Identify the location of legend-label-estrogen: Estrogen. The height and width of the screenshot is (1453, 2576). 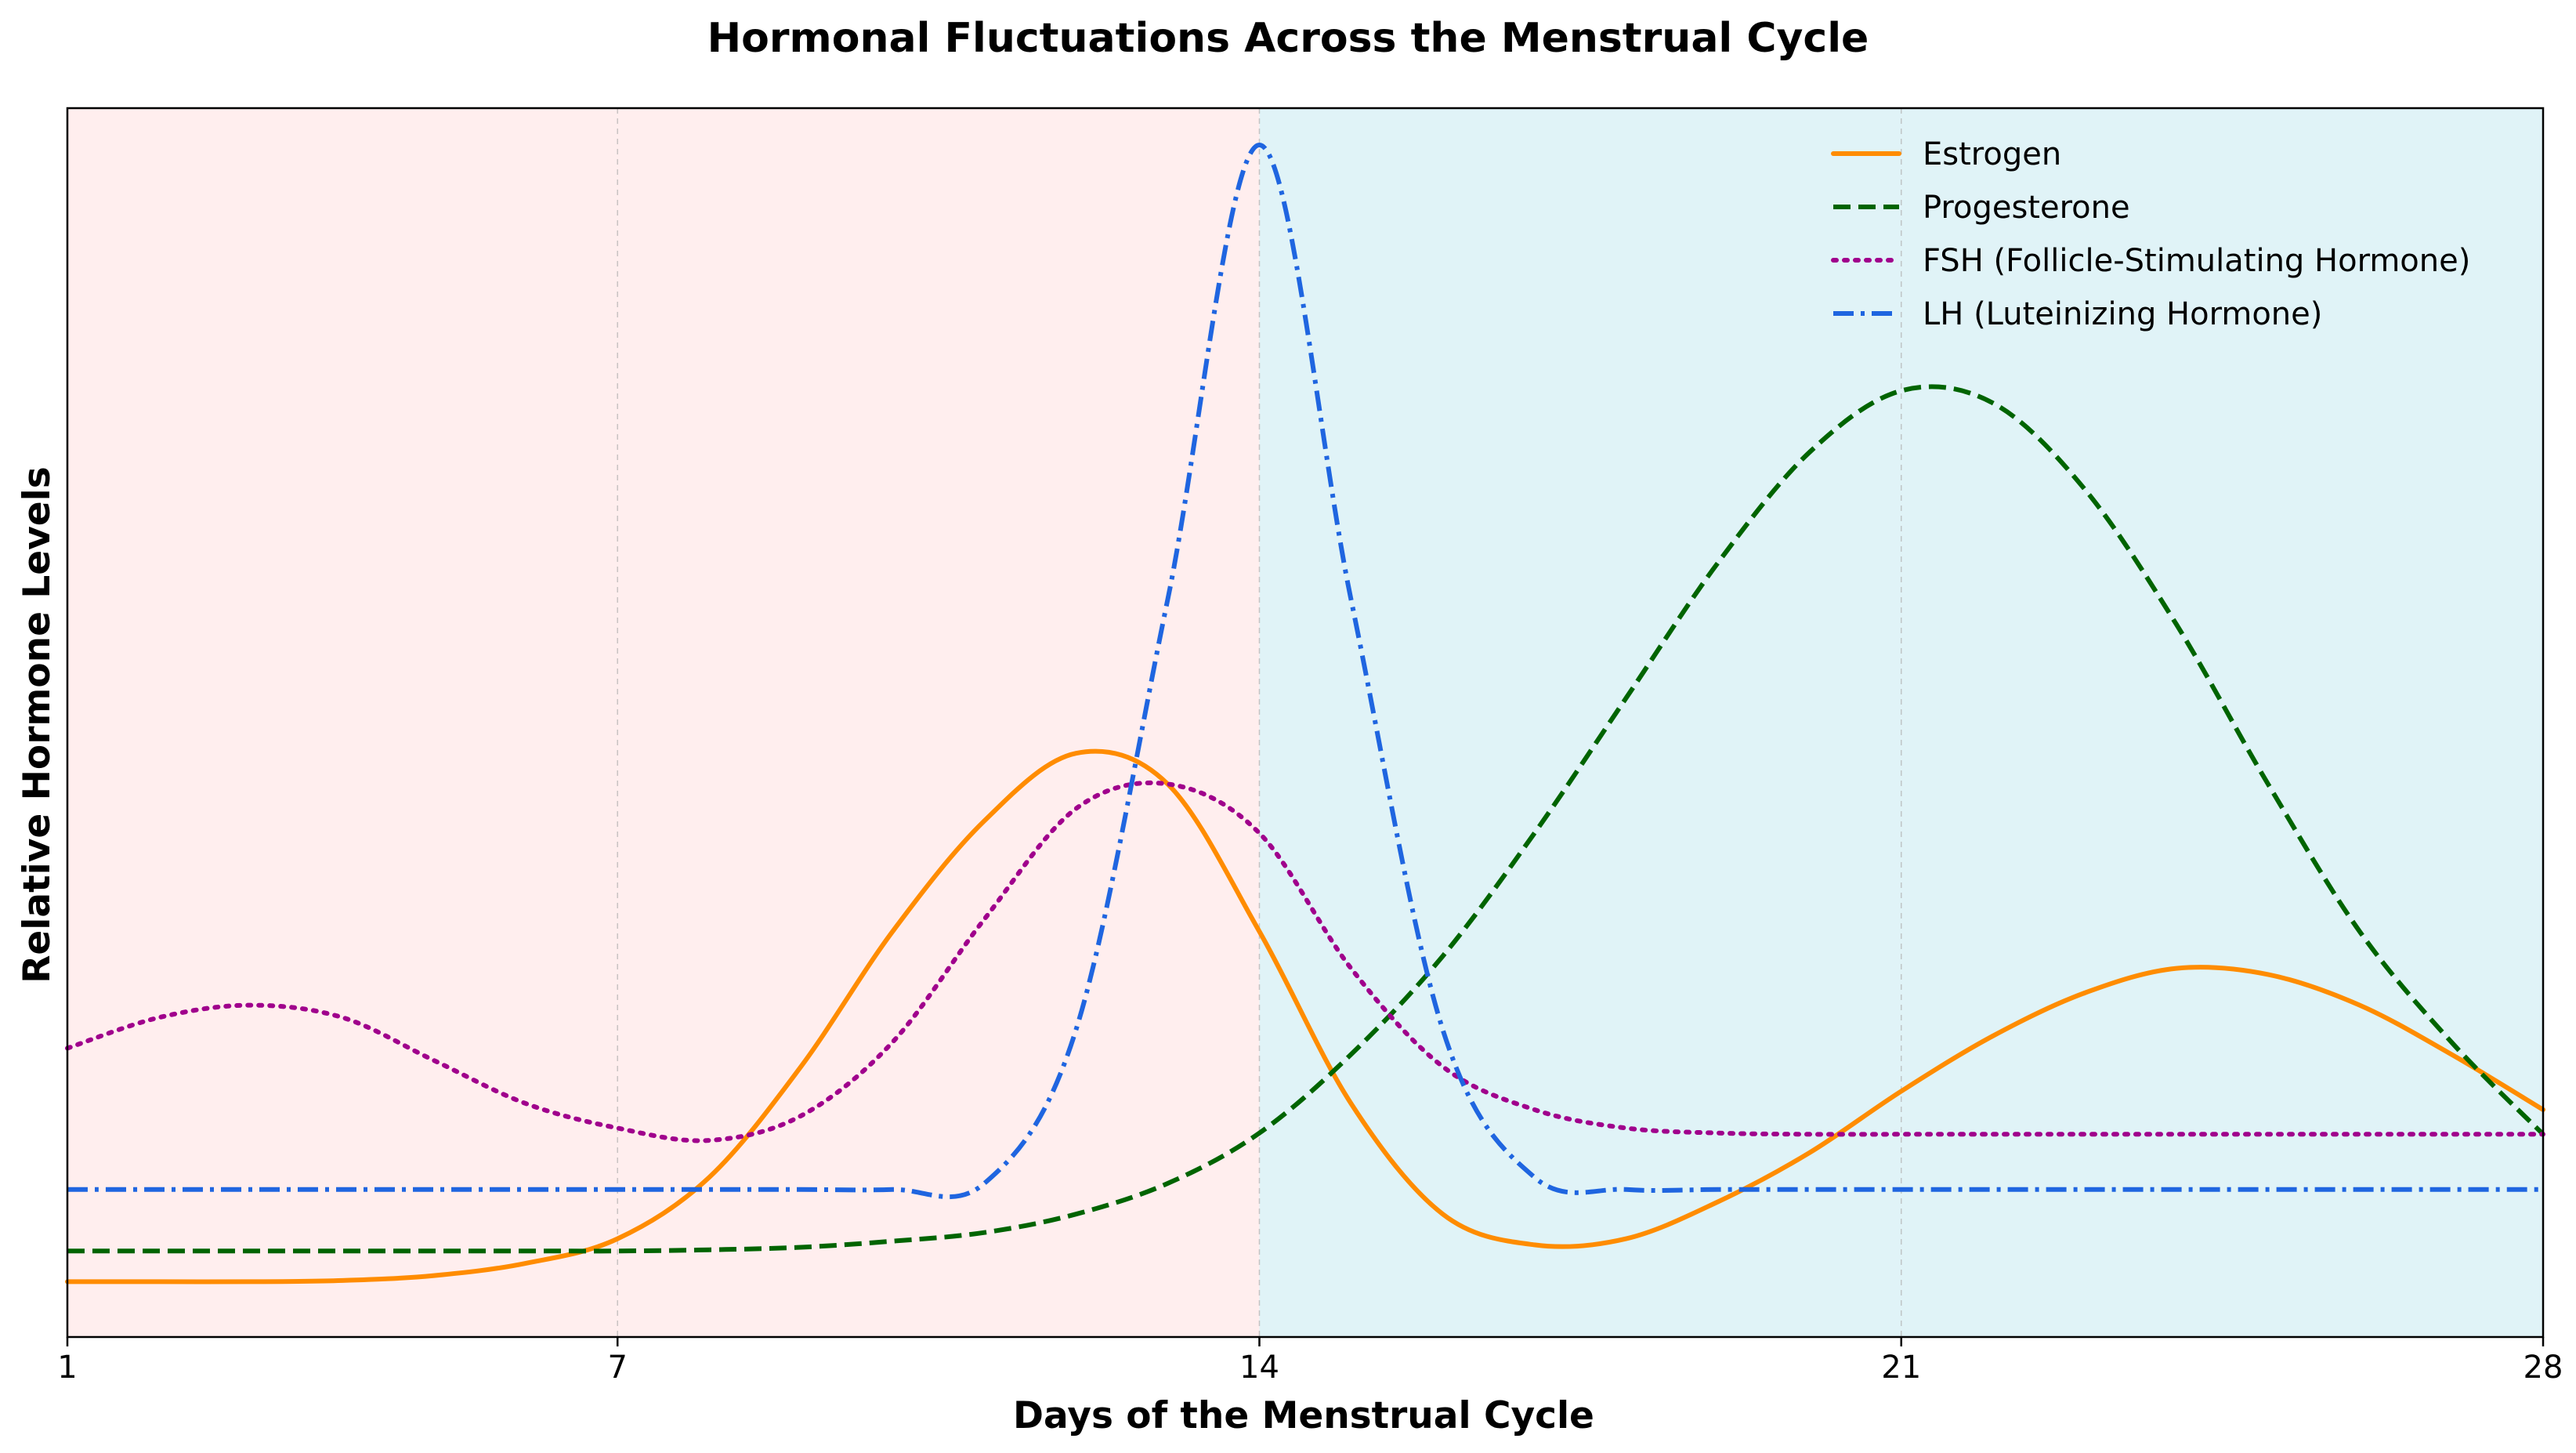
(1992, 154).